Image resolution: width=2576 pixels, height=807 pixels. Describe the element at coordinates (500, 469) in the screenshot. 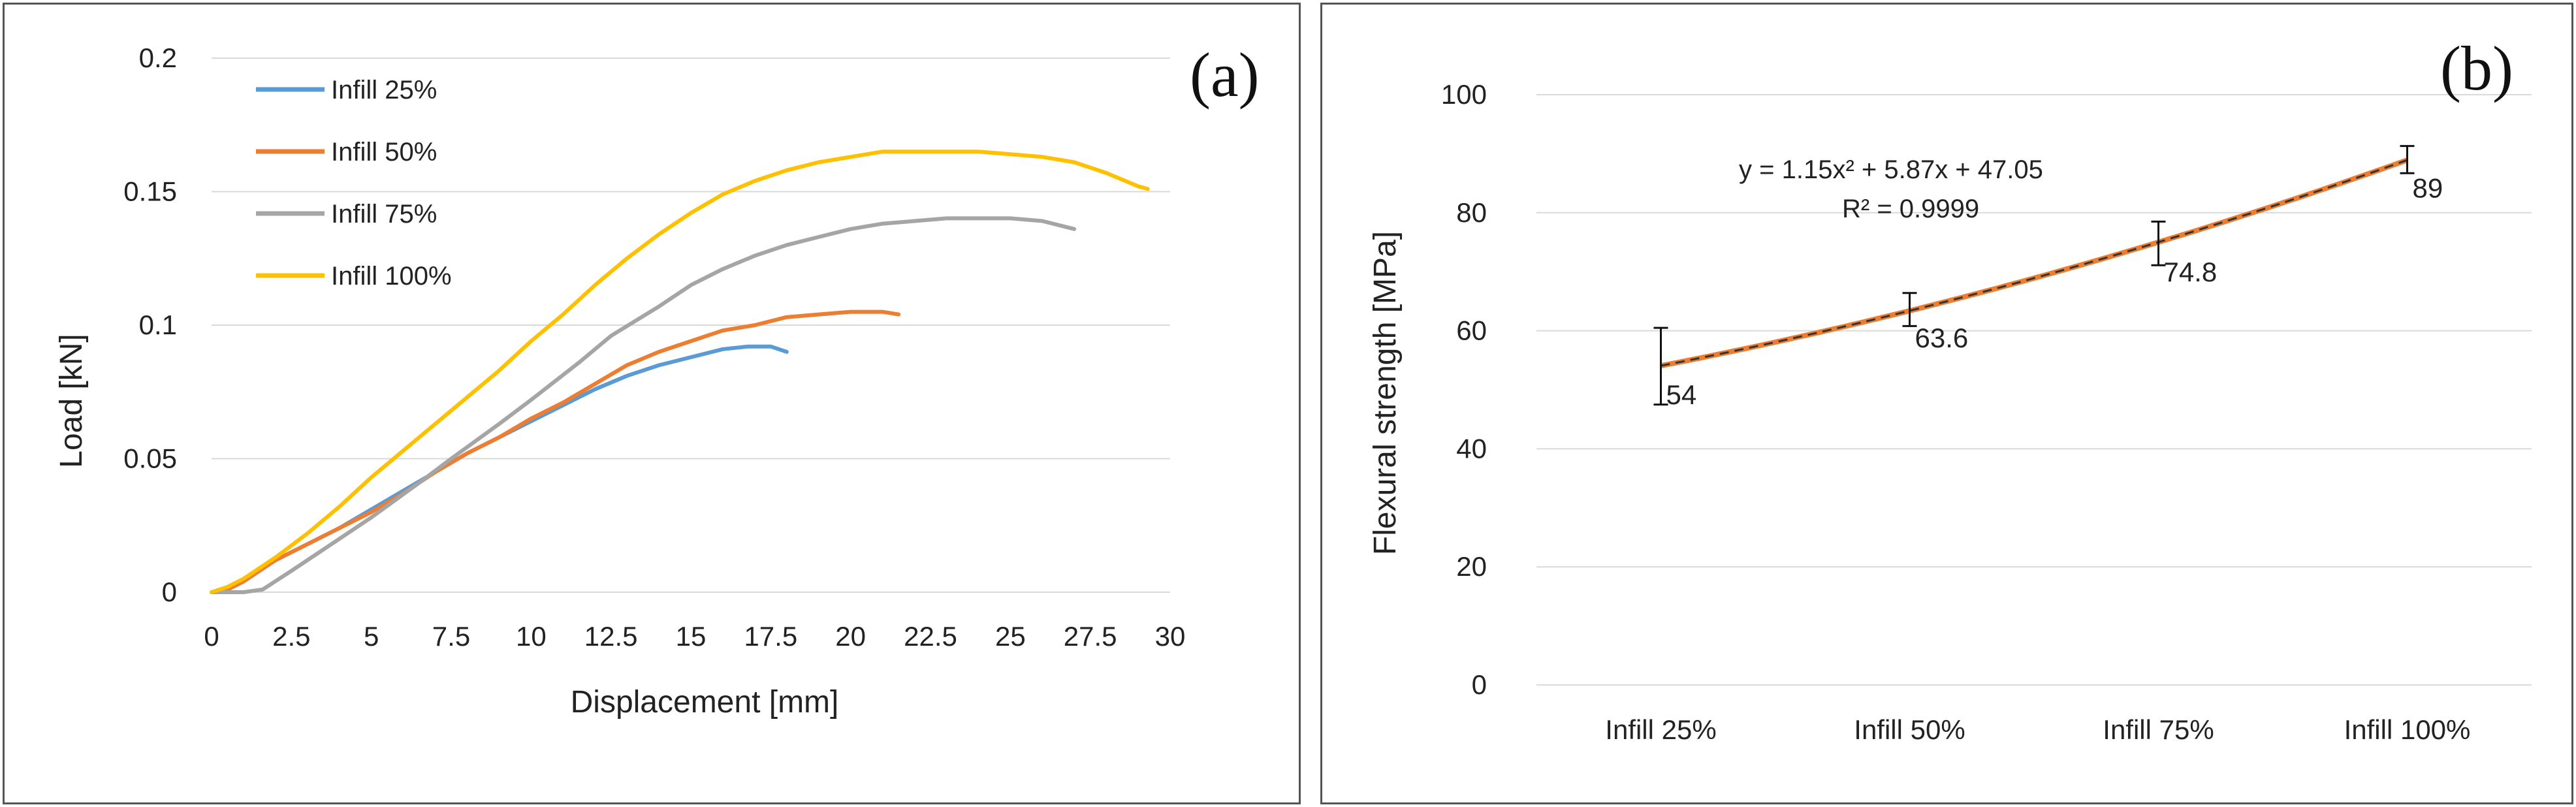

I see `series-line-infill-25-` at that location.